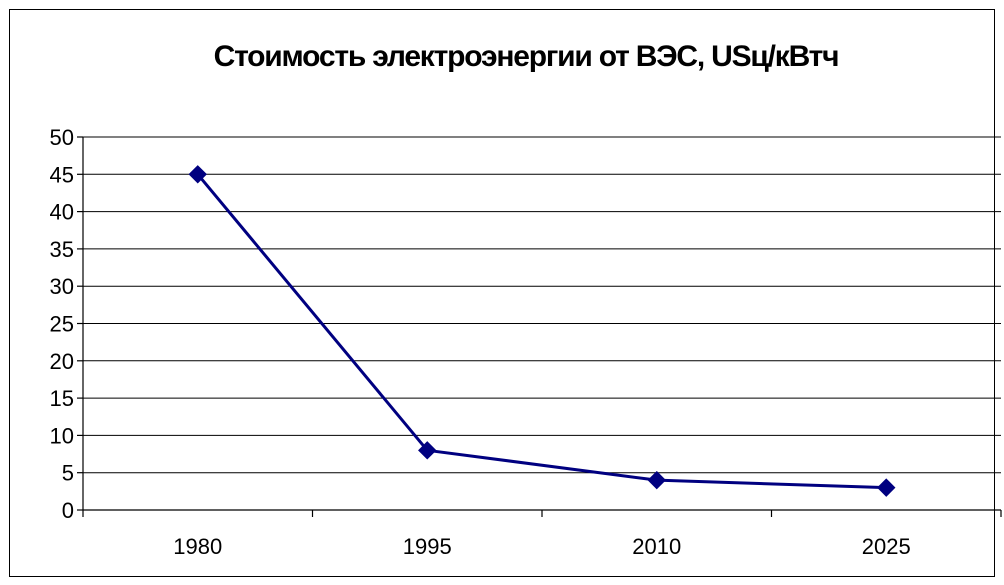 The image size is (1004, 585). What do you see at coordinates (68, 510) in the screenshot?
I see `y-tick-label-0: 0` at bounding box center [68, 510].